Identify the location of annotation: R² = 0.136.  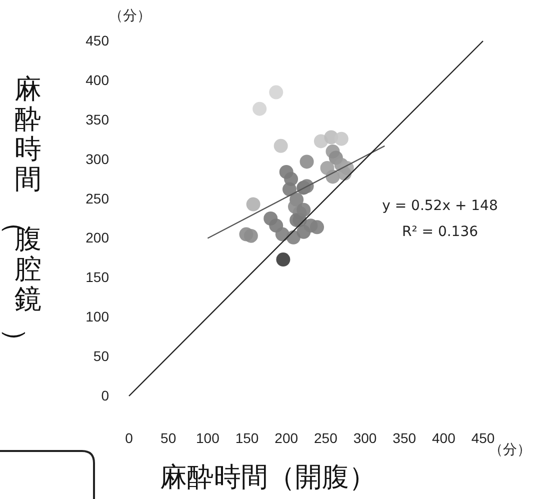
(440, 232).